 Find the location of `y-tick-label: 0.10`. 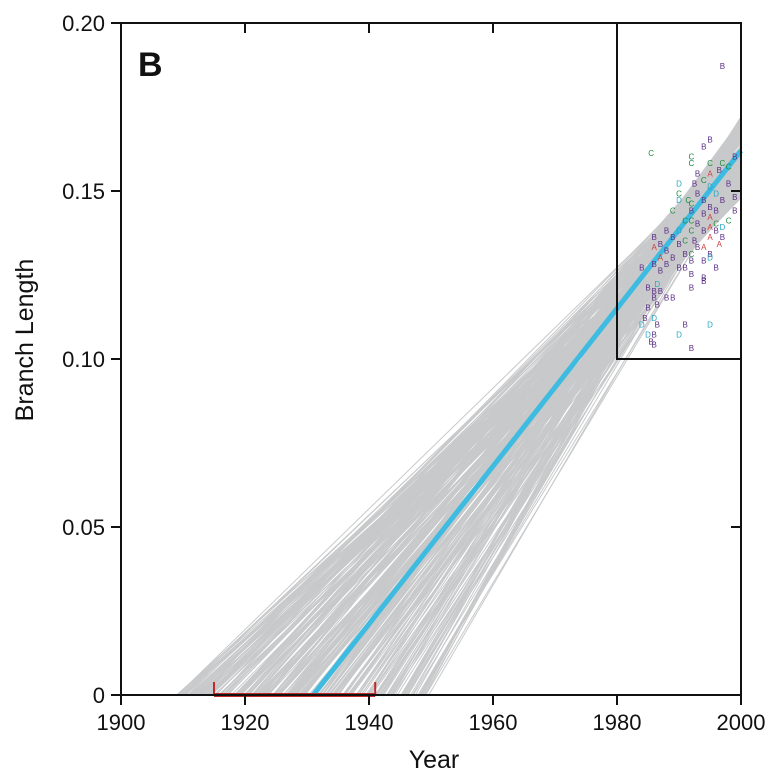

y-tick-label: 0.10 is located at coordinates (83, 359).